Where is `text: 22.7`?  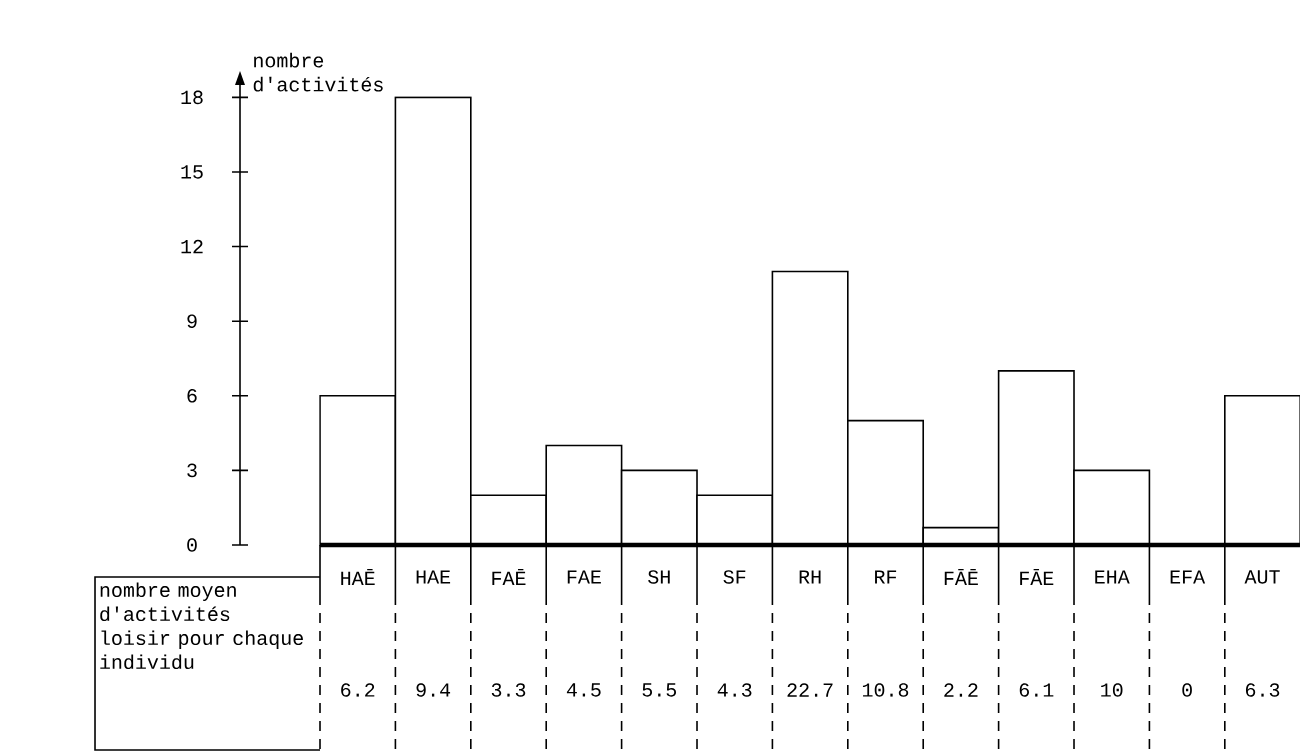 text: 22.7 is located at coordinates (810, 690).